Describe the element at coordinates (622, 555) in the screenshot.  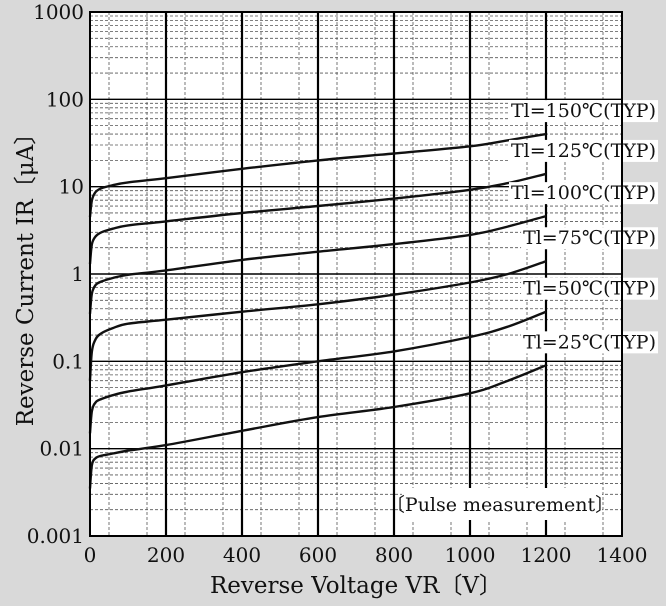
I see `x-tick-label: 1400` at that location.